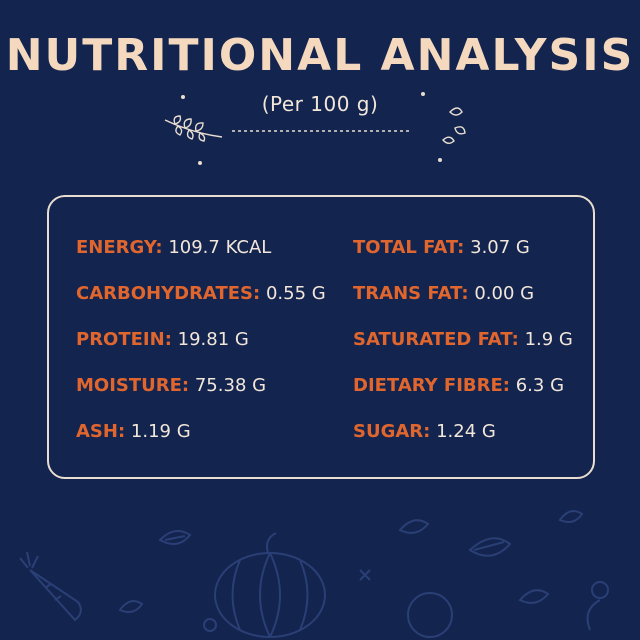 The image size is (640, 640). What do you see at coordinates (160, 431) in the screenshot?
I see `nutrient-value: 1.19 G` at bounding box center [160, 431].